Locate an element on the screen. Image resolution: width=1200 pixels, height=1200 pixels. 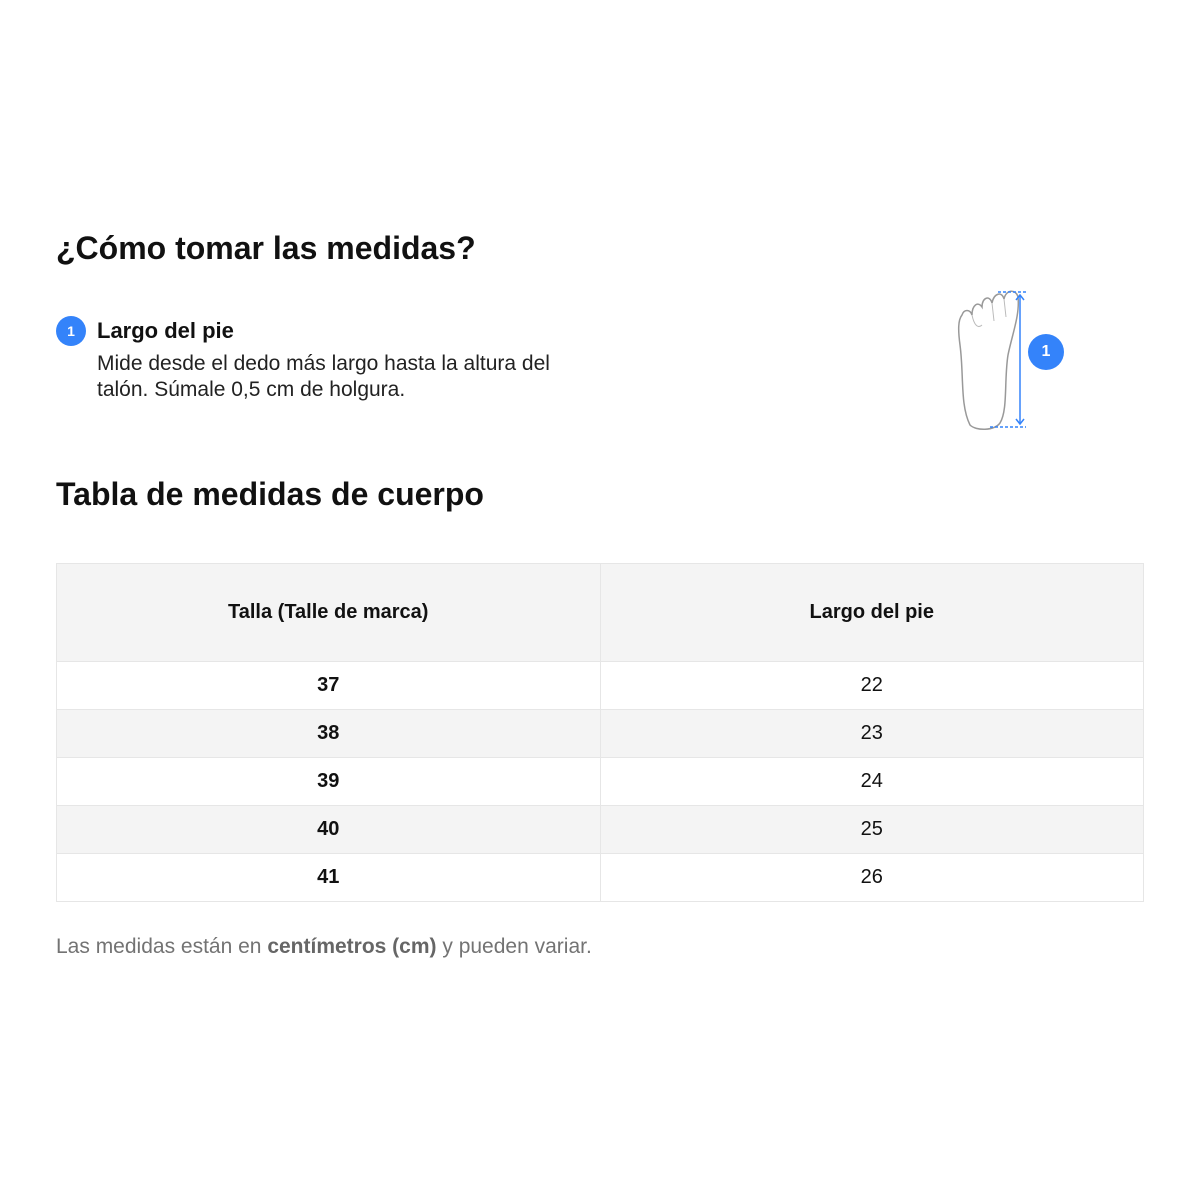
size-cell: 39 is located at coordinates (328, 781).